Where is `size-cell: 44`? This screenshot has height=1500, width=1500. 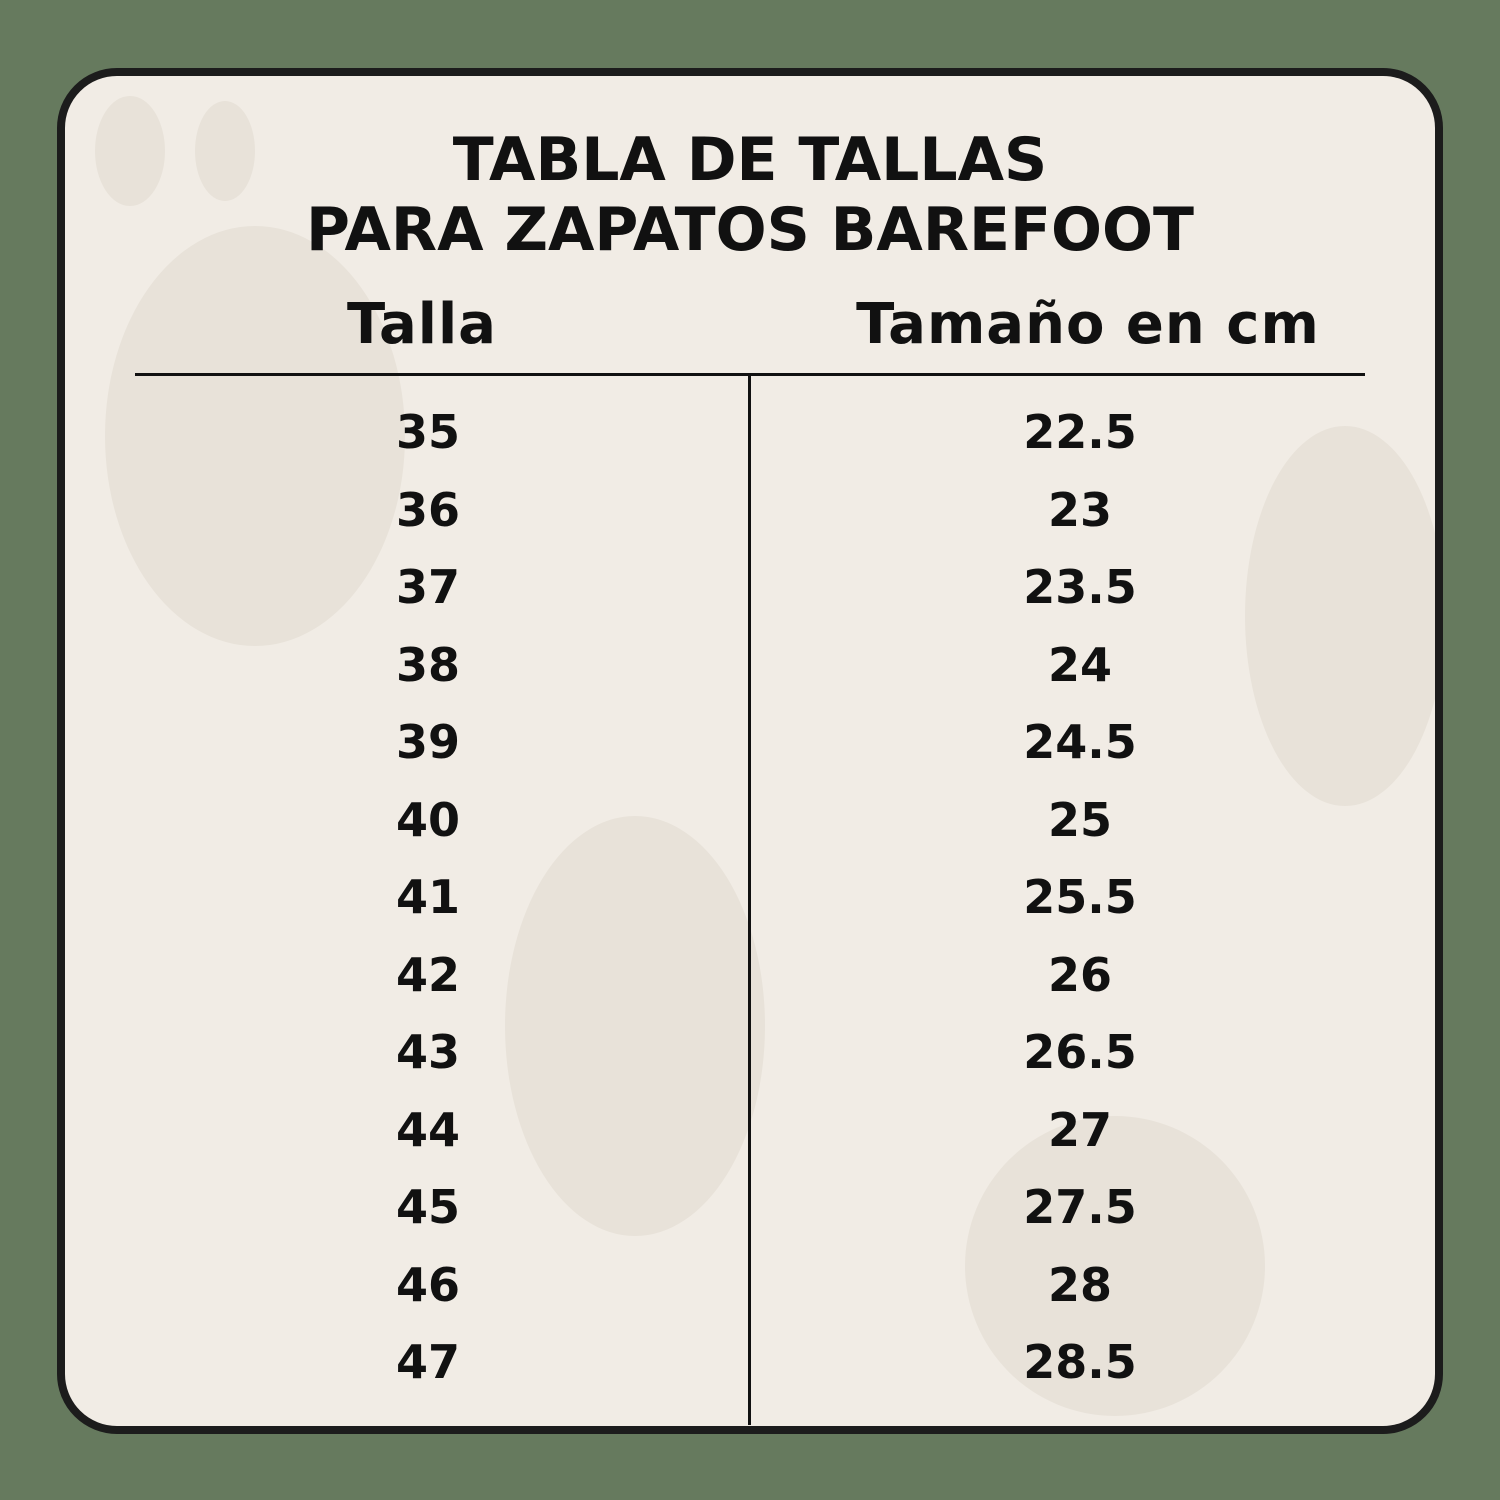 size-cell: 44 is located at coordinates (427, 1129).